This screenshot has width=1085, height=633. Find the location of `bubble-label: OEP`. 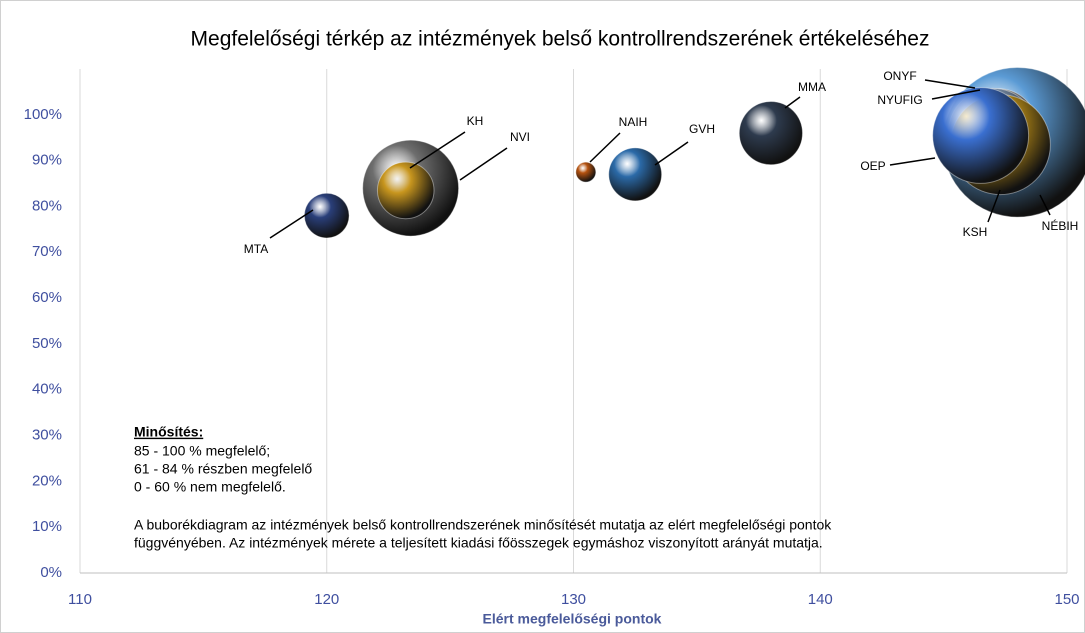

bubble-label: OEP is located at coordinates (872, 166).